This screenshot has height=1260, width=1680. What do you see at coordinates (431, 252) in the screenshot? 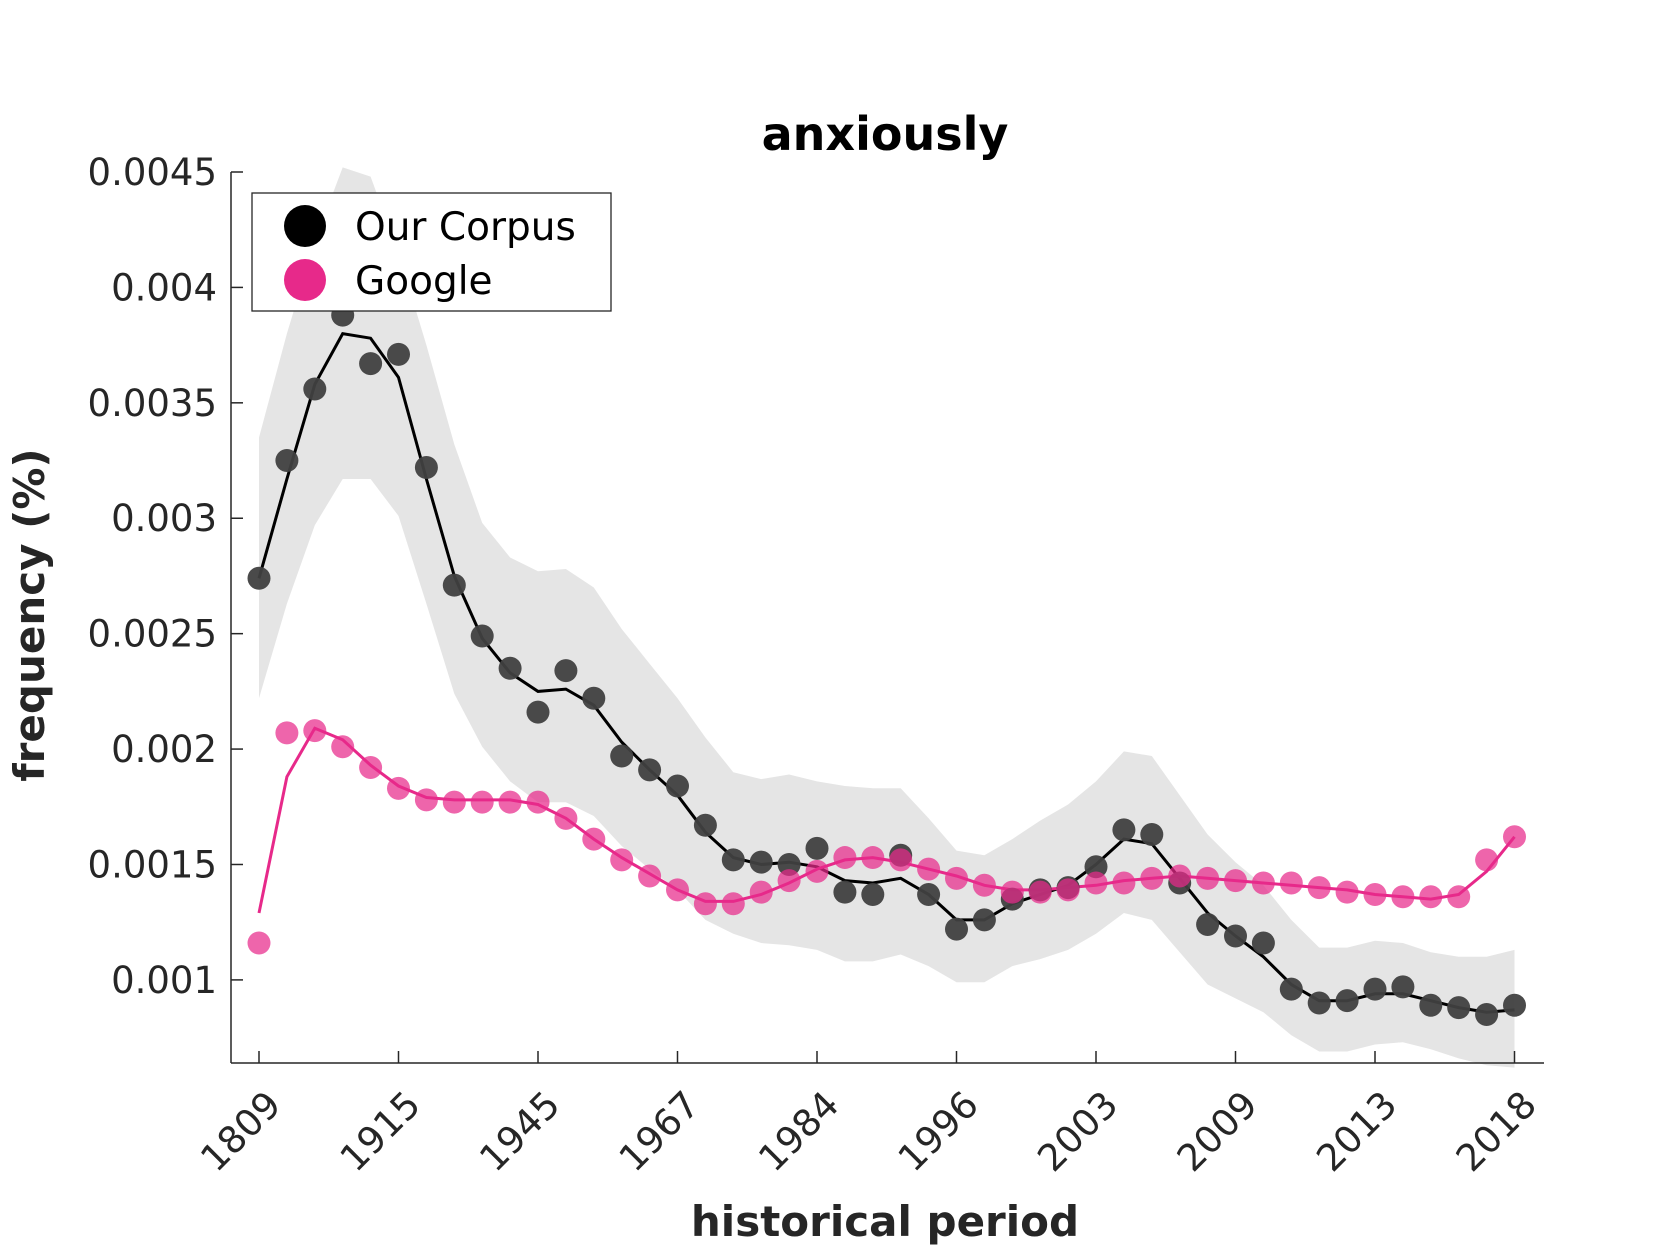
I see `legend: Our Corpus Google` at bounding box center [431, 252].